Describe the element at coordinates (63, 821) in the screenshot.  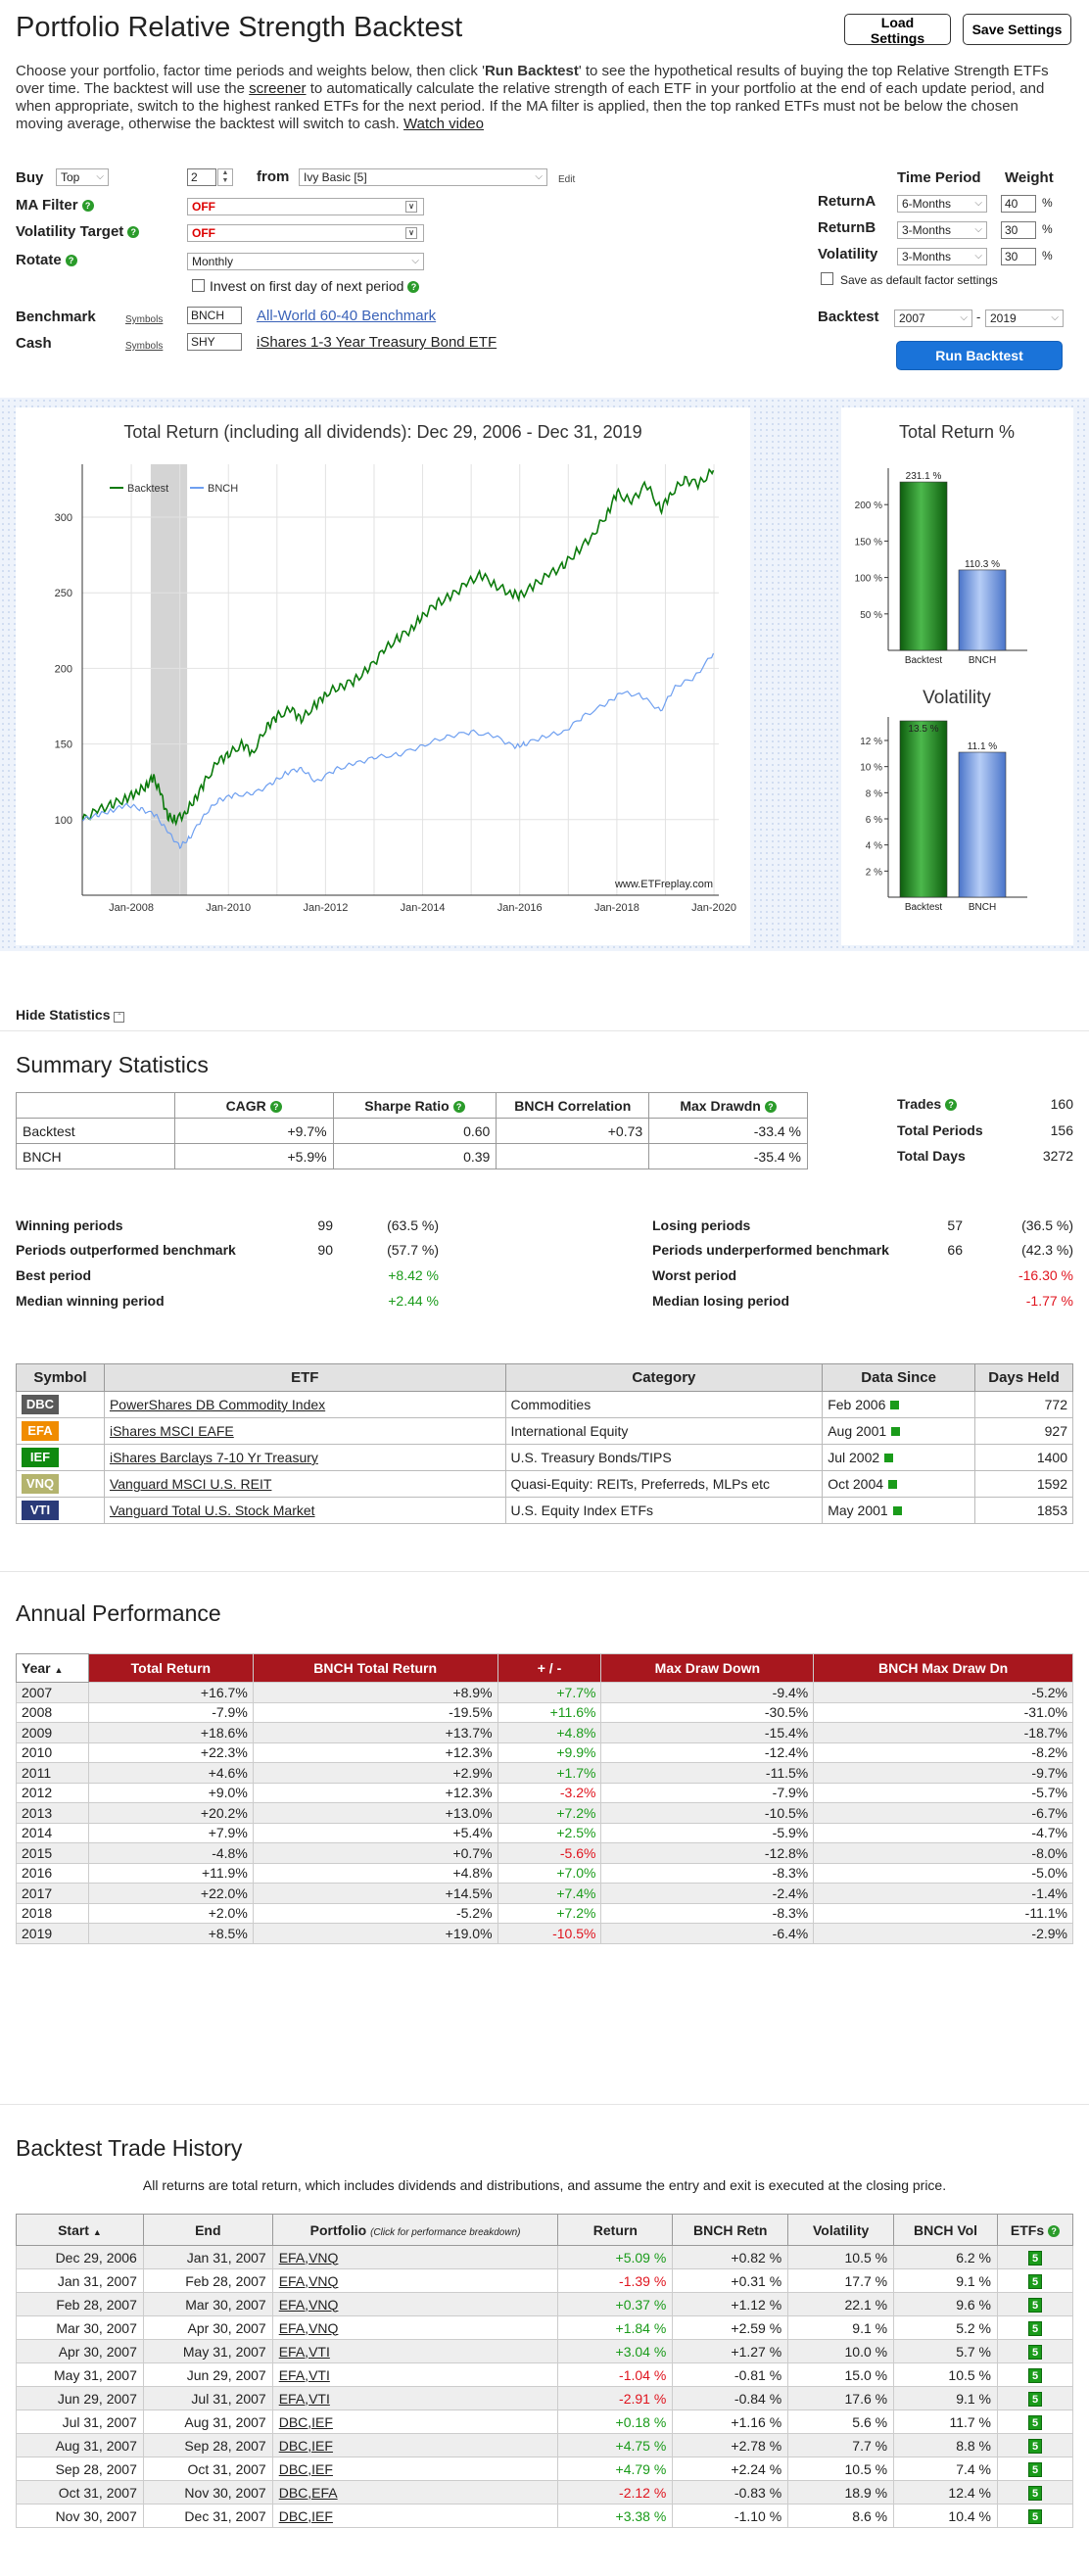
I see `y-tick-label: 100` at that location.